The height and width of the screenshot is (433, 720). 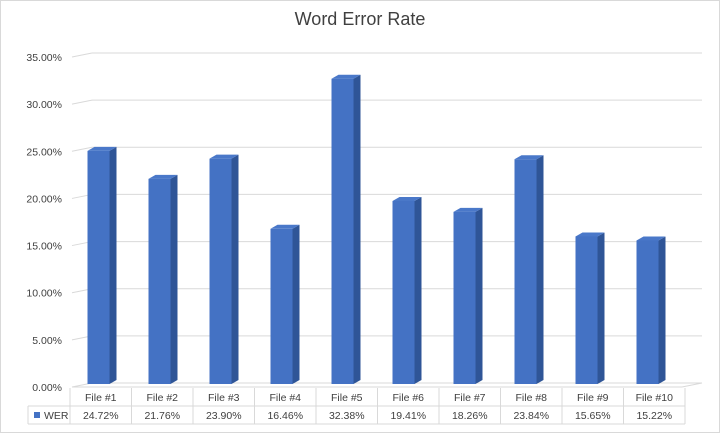 What do you see at coordinates (44, 294) in the screenshot?
I see `y-tick-label: 10.00%` at bounding box center [44, 294].